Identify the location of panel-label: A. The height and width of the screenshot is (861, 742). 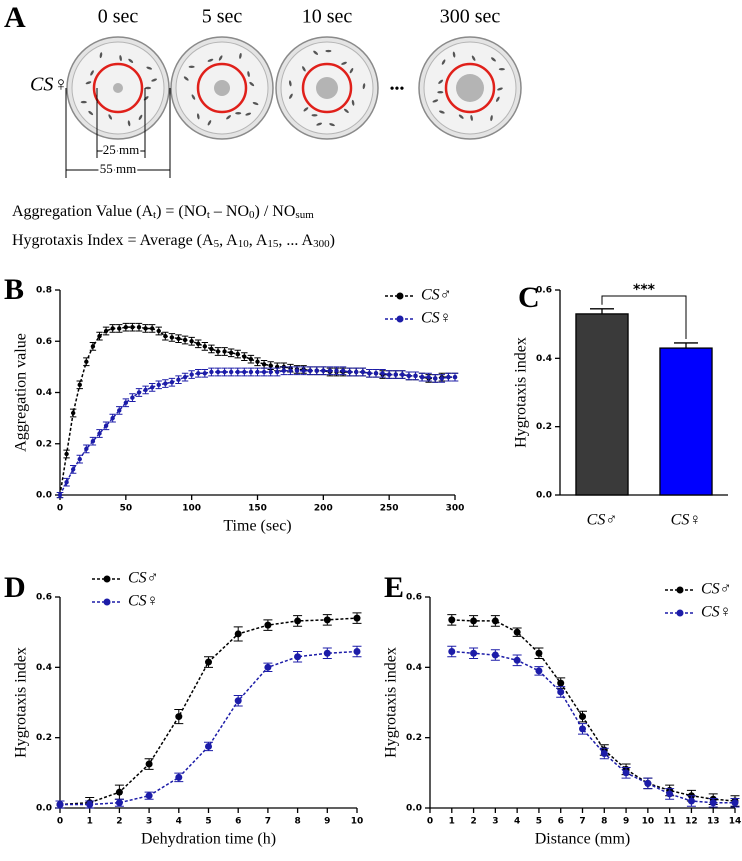
(15, 17).